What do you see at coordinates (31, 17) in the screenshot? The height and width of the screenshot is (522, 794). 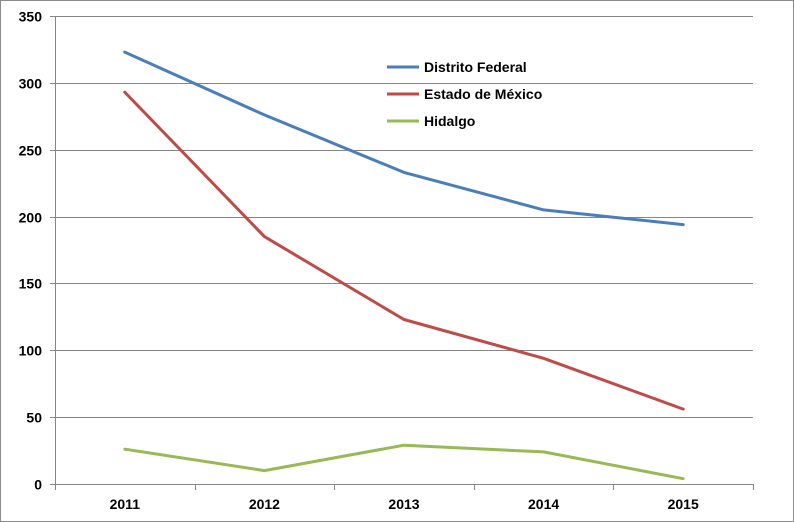 I see `y-tick-label: 350` at bounding box center [31, 17].